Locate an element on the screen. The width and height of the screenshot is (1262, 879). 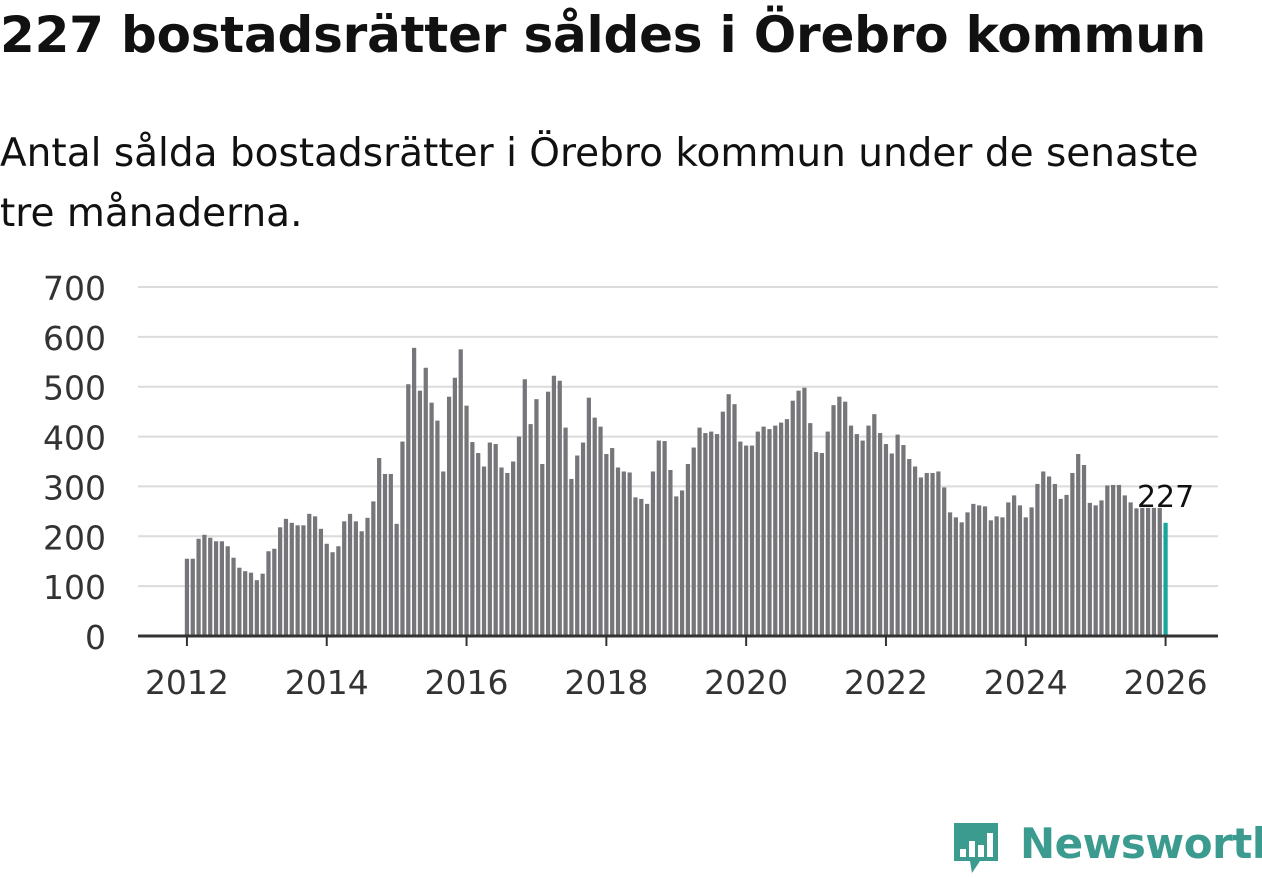
y-tick-label: 0 is located at coordinates (95, 637).